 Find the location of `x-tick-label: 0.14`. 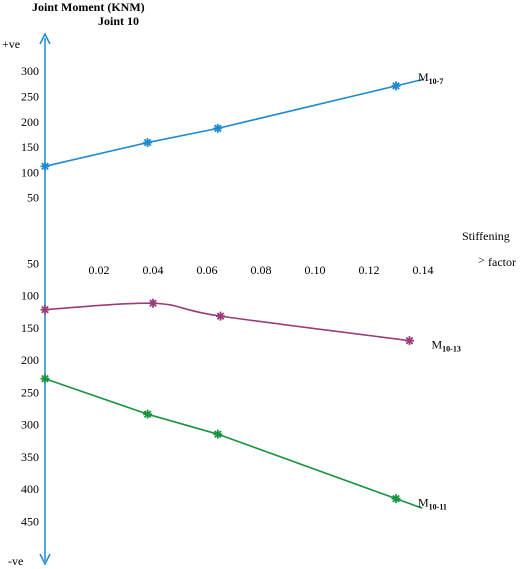

x-tick-label: 0.14 is located at coordinates (423, 270).